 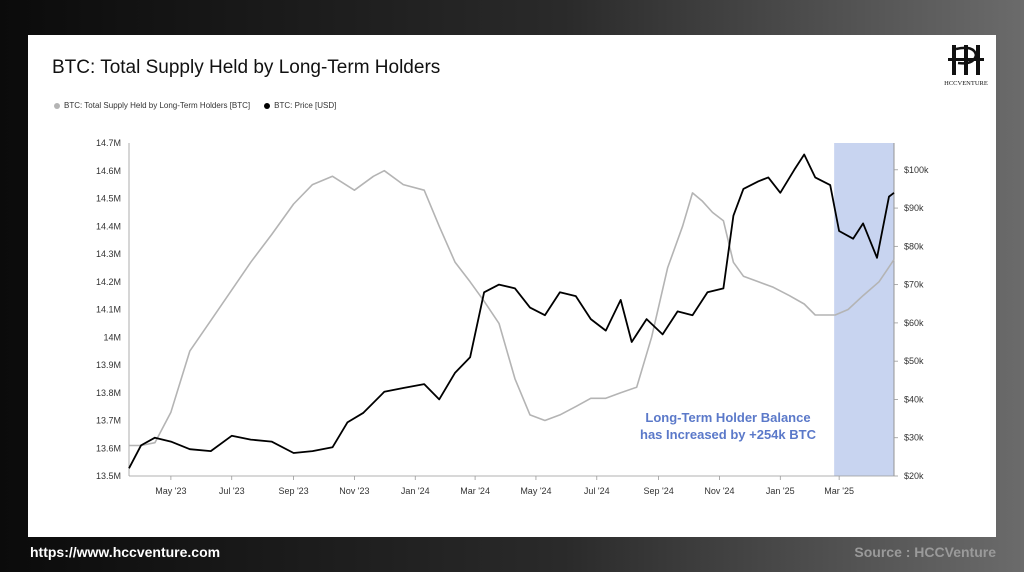 I want to click on y-right-tick-label: $80k, so click(x=914, y=246).